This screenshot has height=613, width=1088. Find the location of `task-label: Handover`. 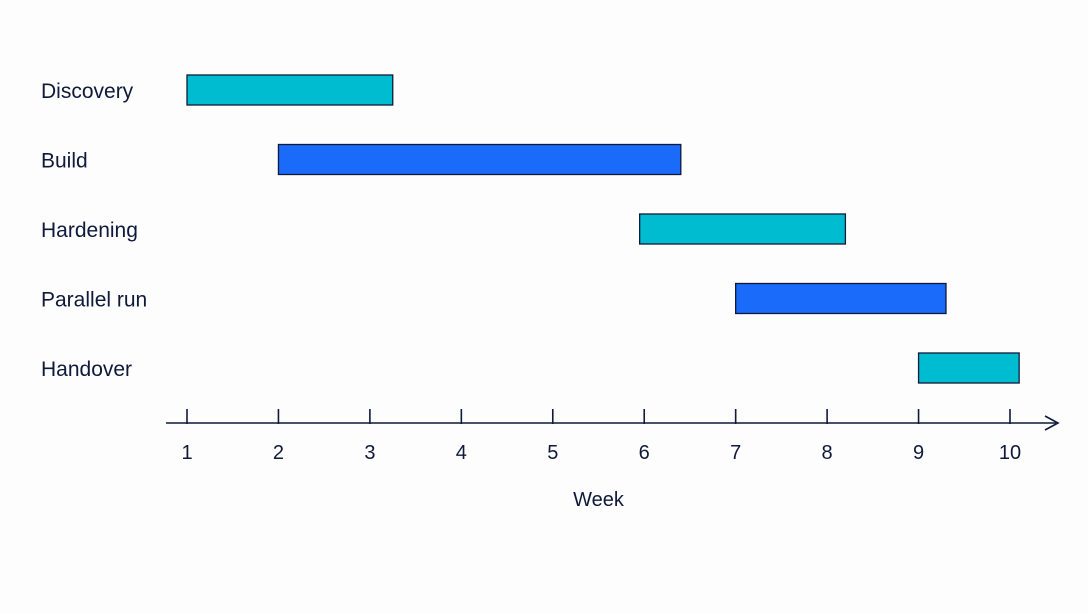

task-label: Handover is located at coordinates (86, 369).